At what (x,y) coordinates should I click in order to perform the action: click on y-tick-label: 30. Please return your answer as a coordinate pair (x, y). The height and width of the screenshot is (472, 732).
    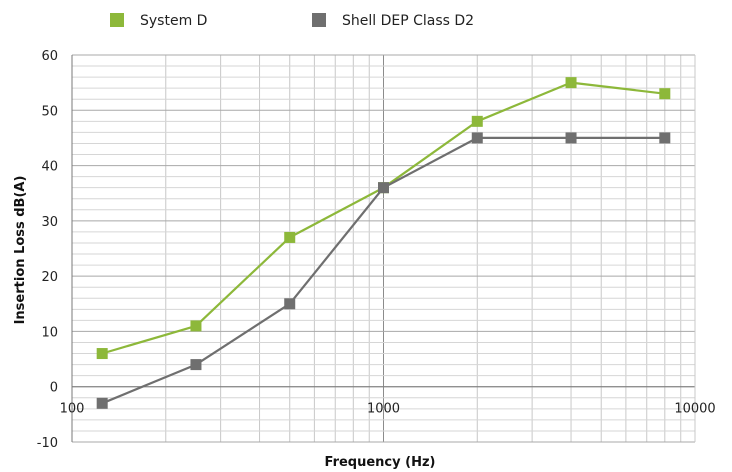
    Looking at the image, I should click on (49, 222).